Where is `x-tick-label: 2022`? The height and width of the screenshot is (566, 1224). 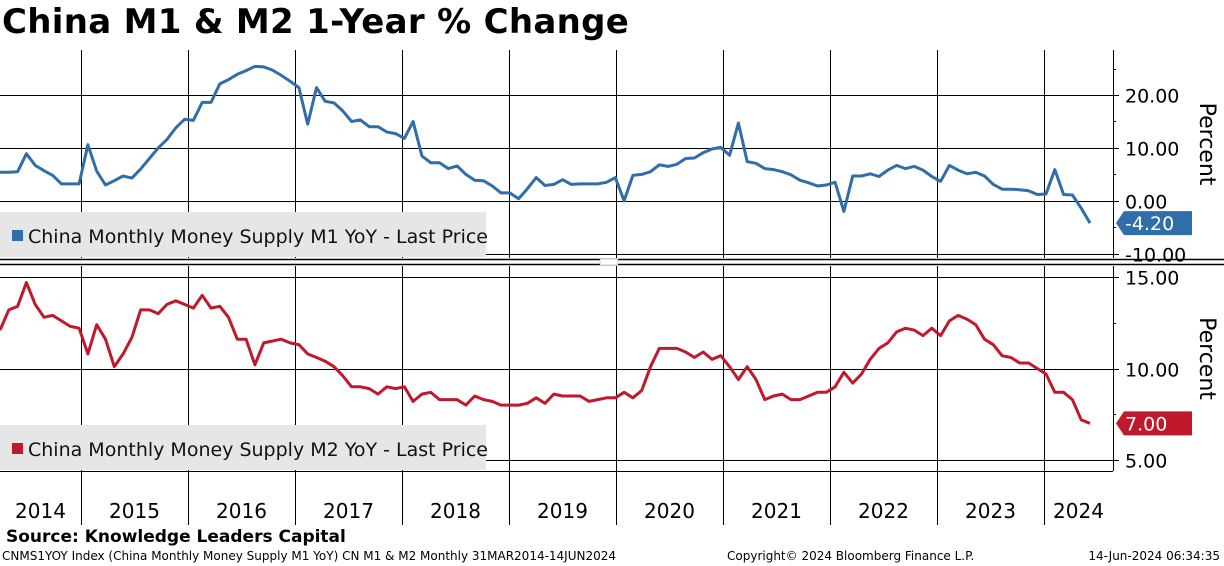
x-tick-label: 2022 is located at coordinates (883, 511).